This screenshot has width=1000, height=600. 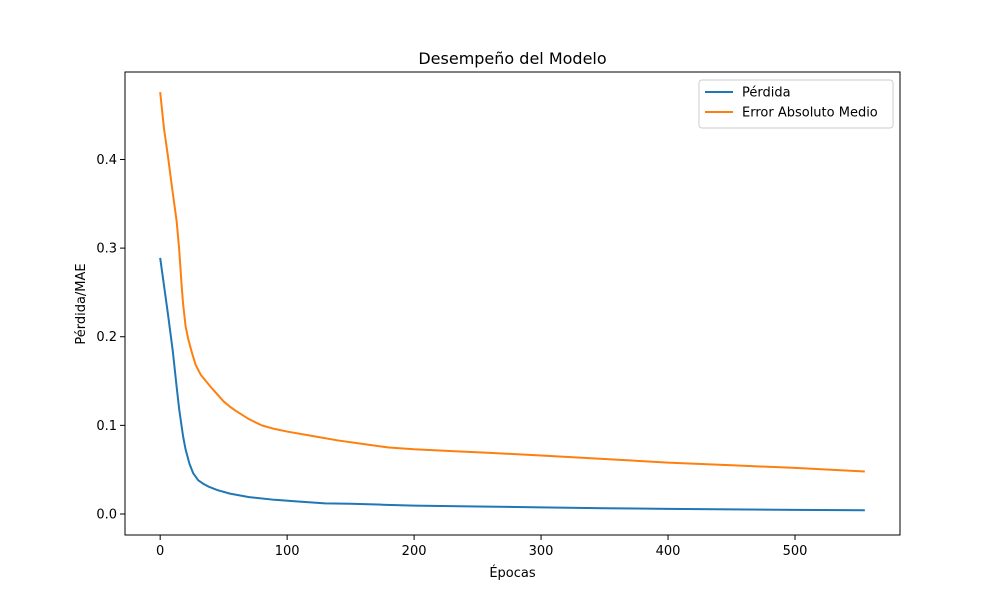 I want to click on x-tick-label: 200, so click(x=414, y=551).